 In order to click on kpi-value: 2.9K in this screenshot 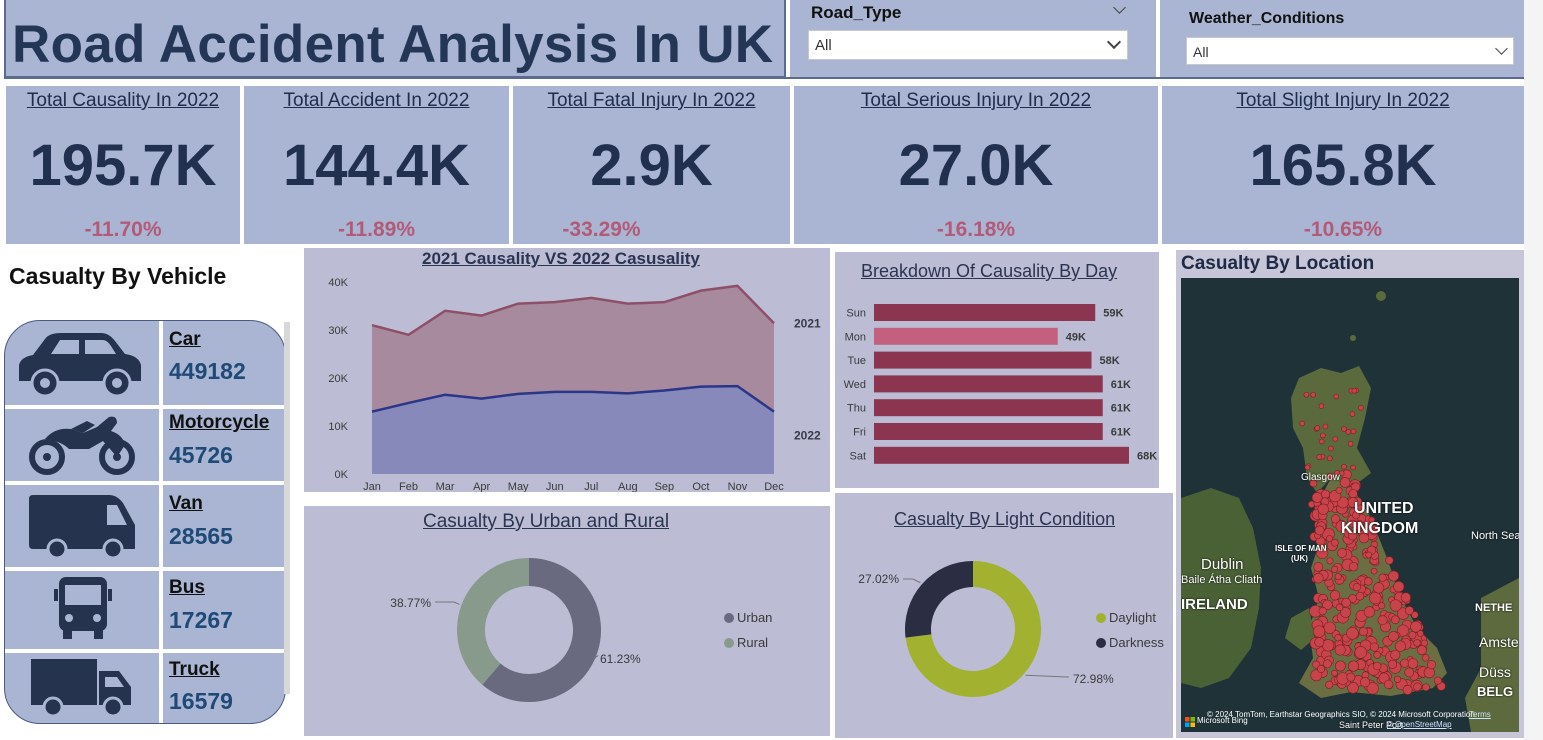, I will do `click(651, 165)`.